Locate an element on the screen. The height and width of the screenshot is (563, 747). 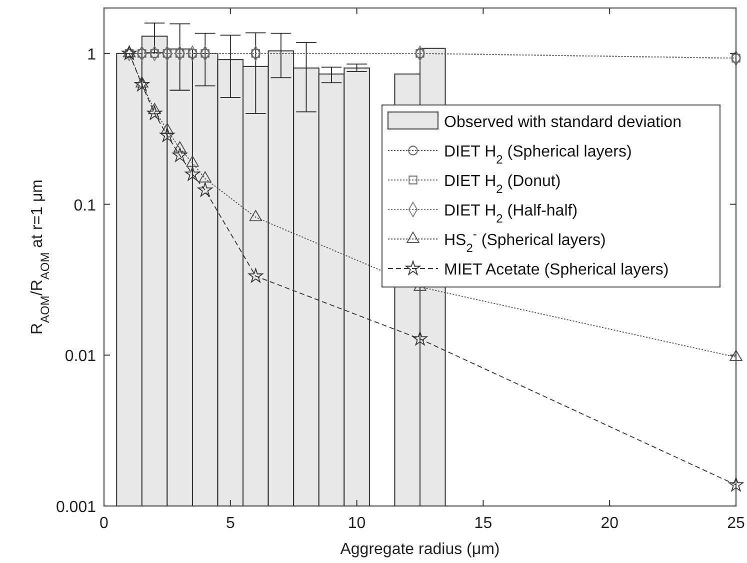
x-tick-label: 25 is located at coordinates (736, 523).